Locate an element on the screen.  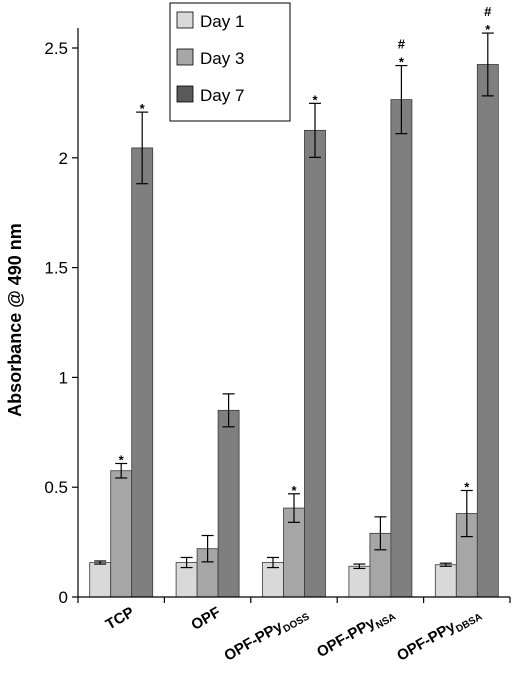
legend-label: Day 7 is located at coordinates (222, 95).